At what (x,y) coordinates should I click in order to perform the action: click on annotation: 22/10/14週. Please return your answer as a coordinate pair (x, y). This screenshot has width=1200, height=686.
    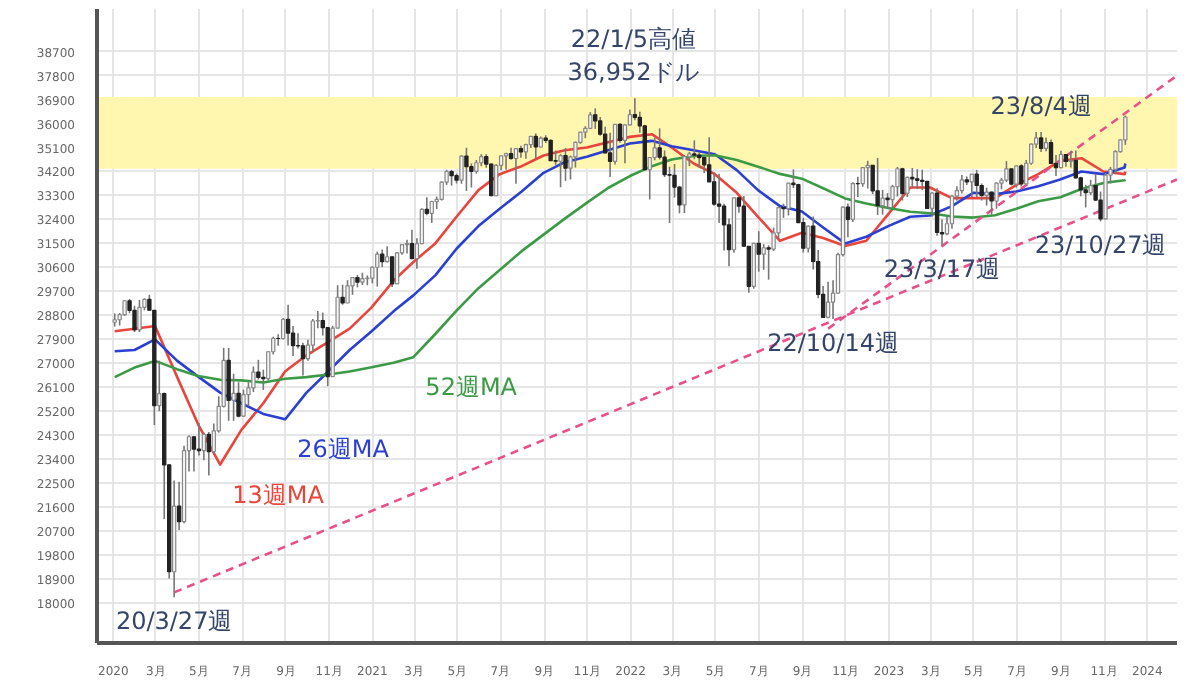
    Looking at the image, I should click on (833, 343).